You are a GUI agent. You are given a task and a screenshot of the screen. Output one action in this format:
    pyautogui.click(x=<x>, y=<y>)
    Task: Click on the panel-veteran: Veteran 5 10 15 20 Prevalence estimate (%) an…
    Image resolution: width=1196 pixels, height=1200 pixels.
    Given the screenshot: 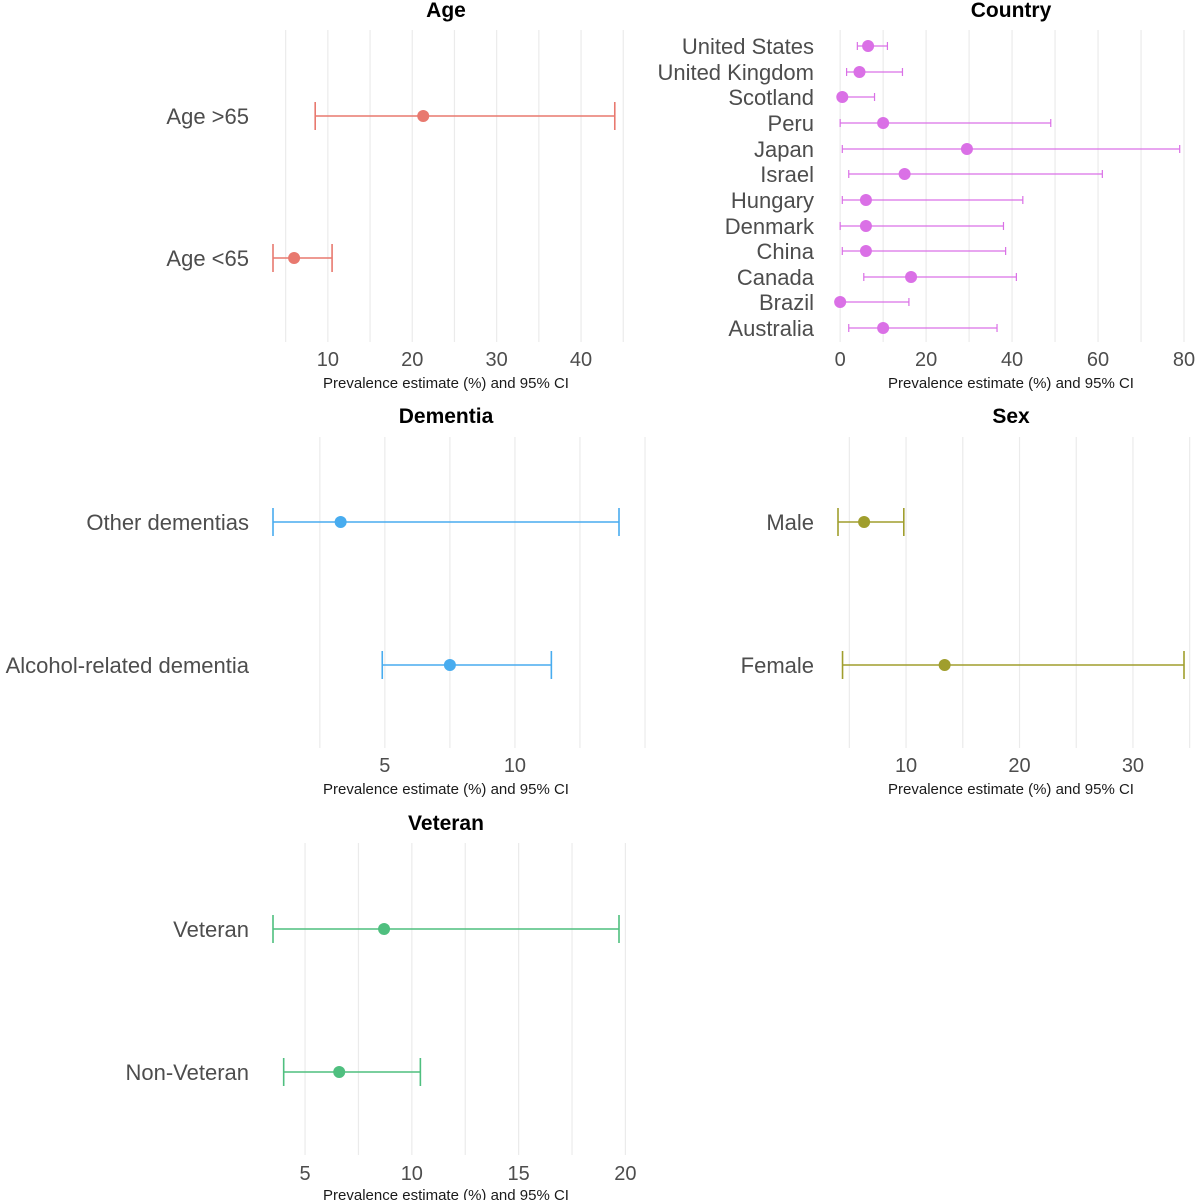 What is the action you would take?
    pyautogui.click(x=380, y=1006)
    